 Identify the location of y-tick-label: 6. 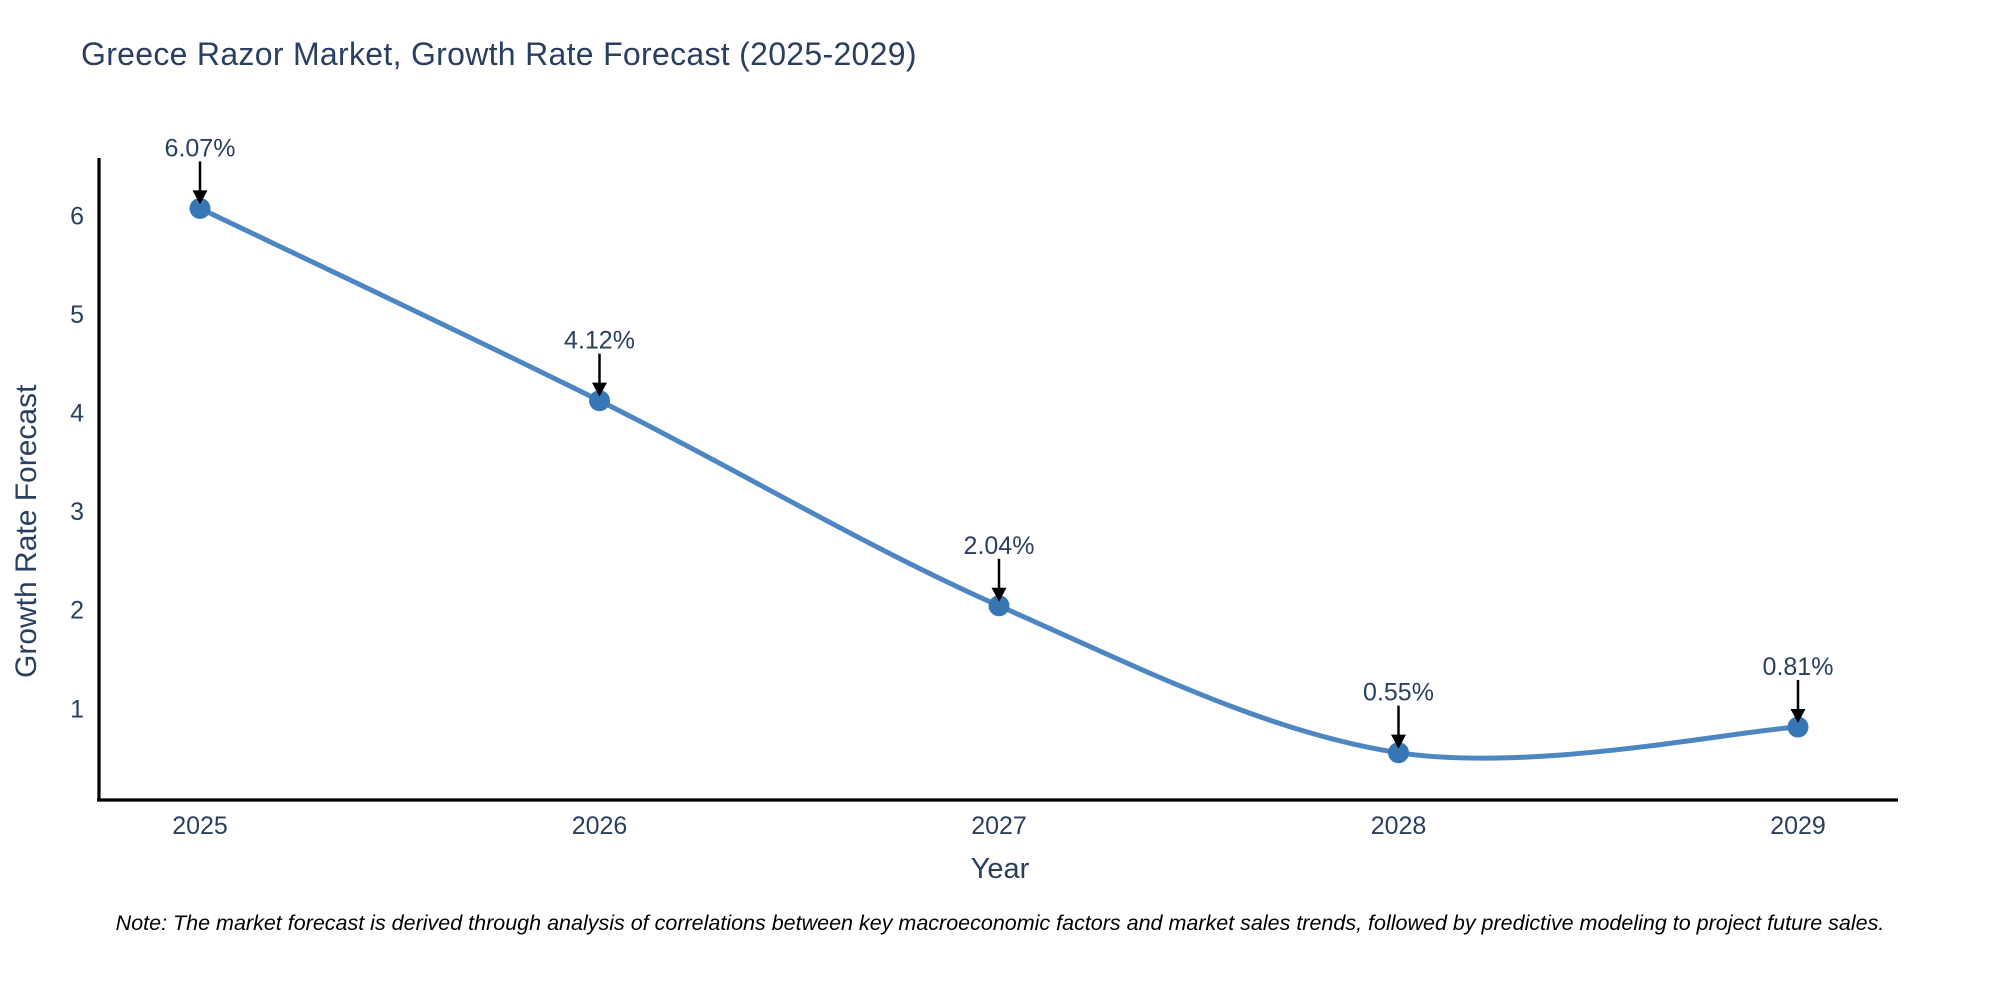
(77, 216).